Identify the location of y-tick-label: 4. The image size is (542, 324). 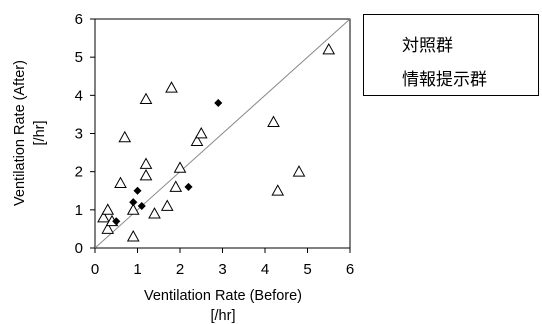
(79, 95).